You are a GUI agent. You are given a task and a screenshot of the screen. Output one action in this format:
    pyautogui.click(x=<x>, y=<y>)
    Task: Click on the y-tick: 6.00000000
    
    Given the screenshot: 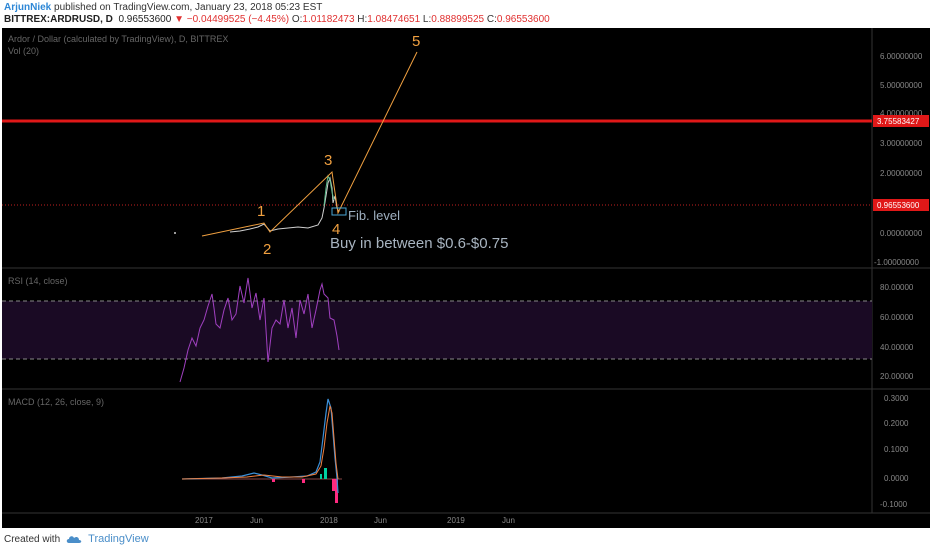 What is the action you would take?
    pyautogui.click(x=901, y=56)
    